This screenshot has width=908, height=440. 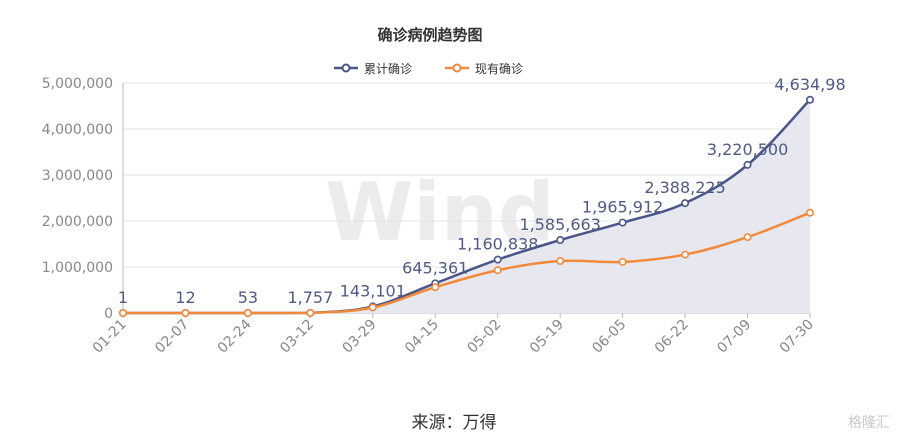 What do you see at coordinates (373, 290) in the screenshot?
I see `data-label: 143,101` at bounding box center [373, 290].